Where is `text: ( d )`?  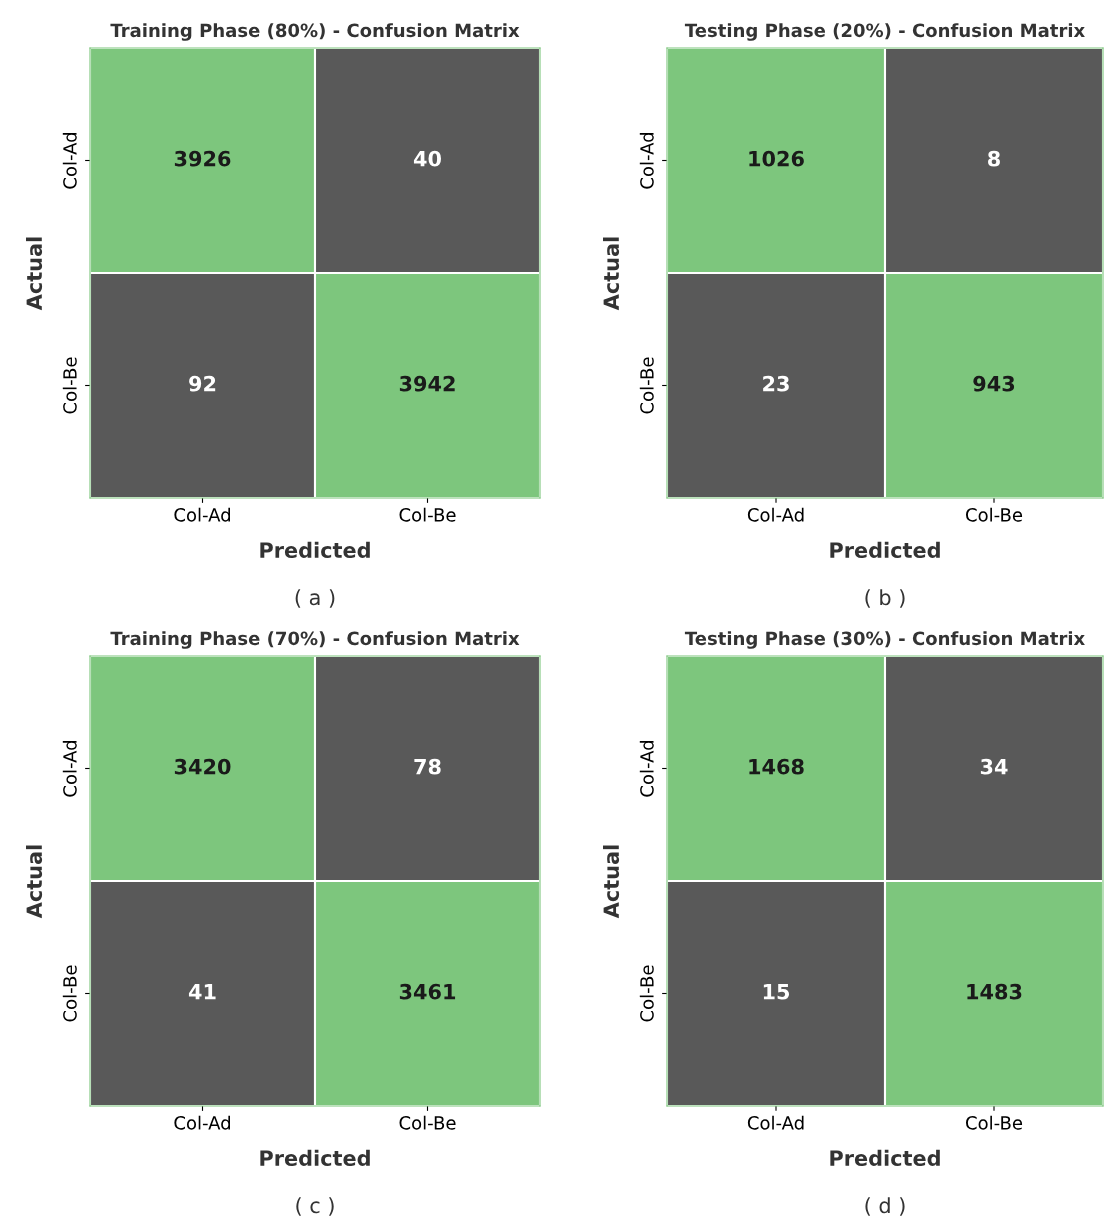
text: ( d ) is located at coordinates (885, 1206).